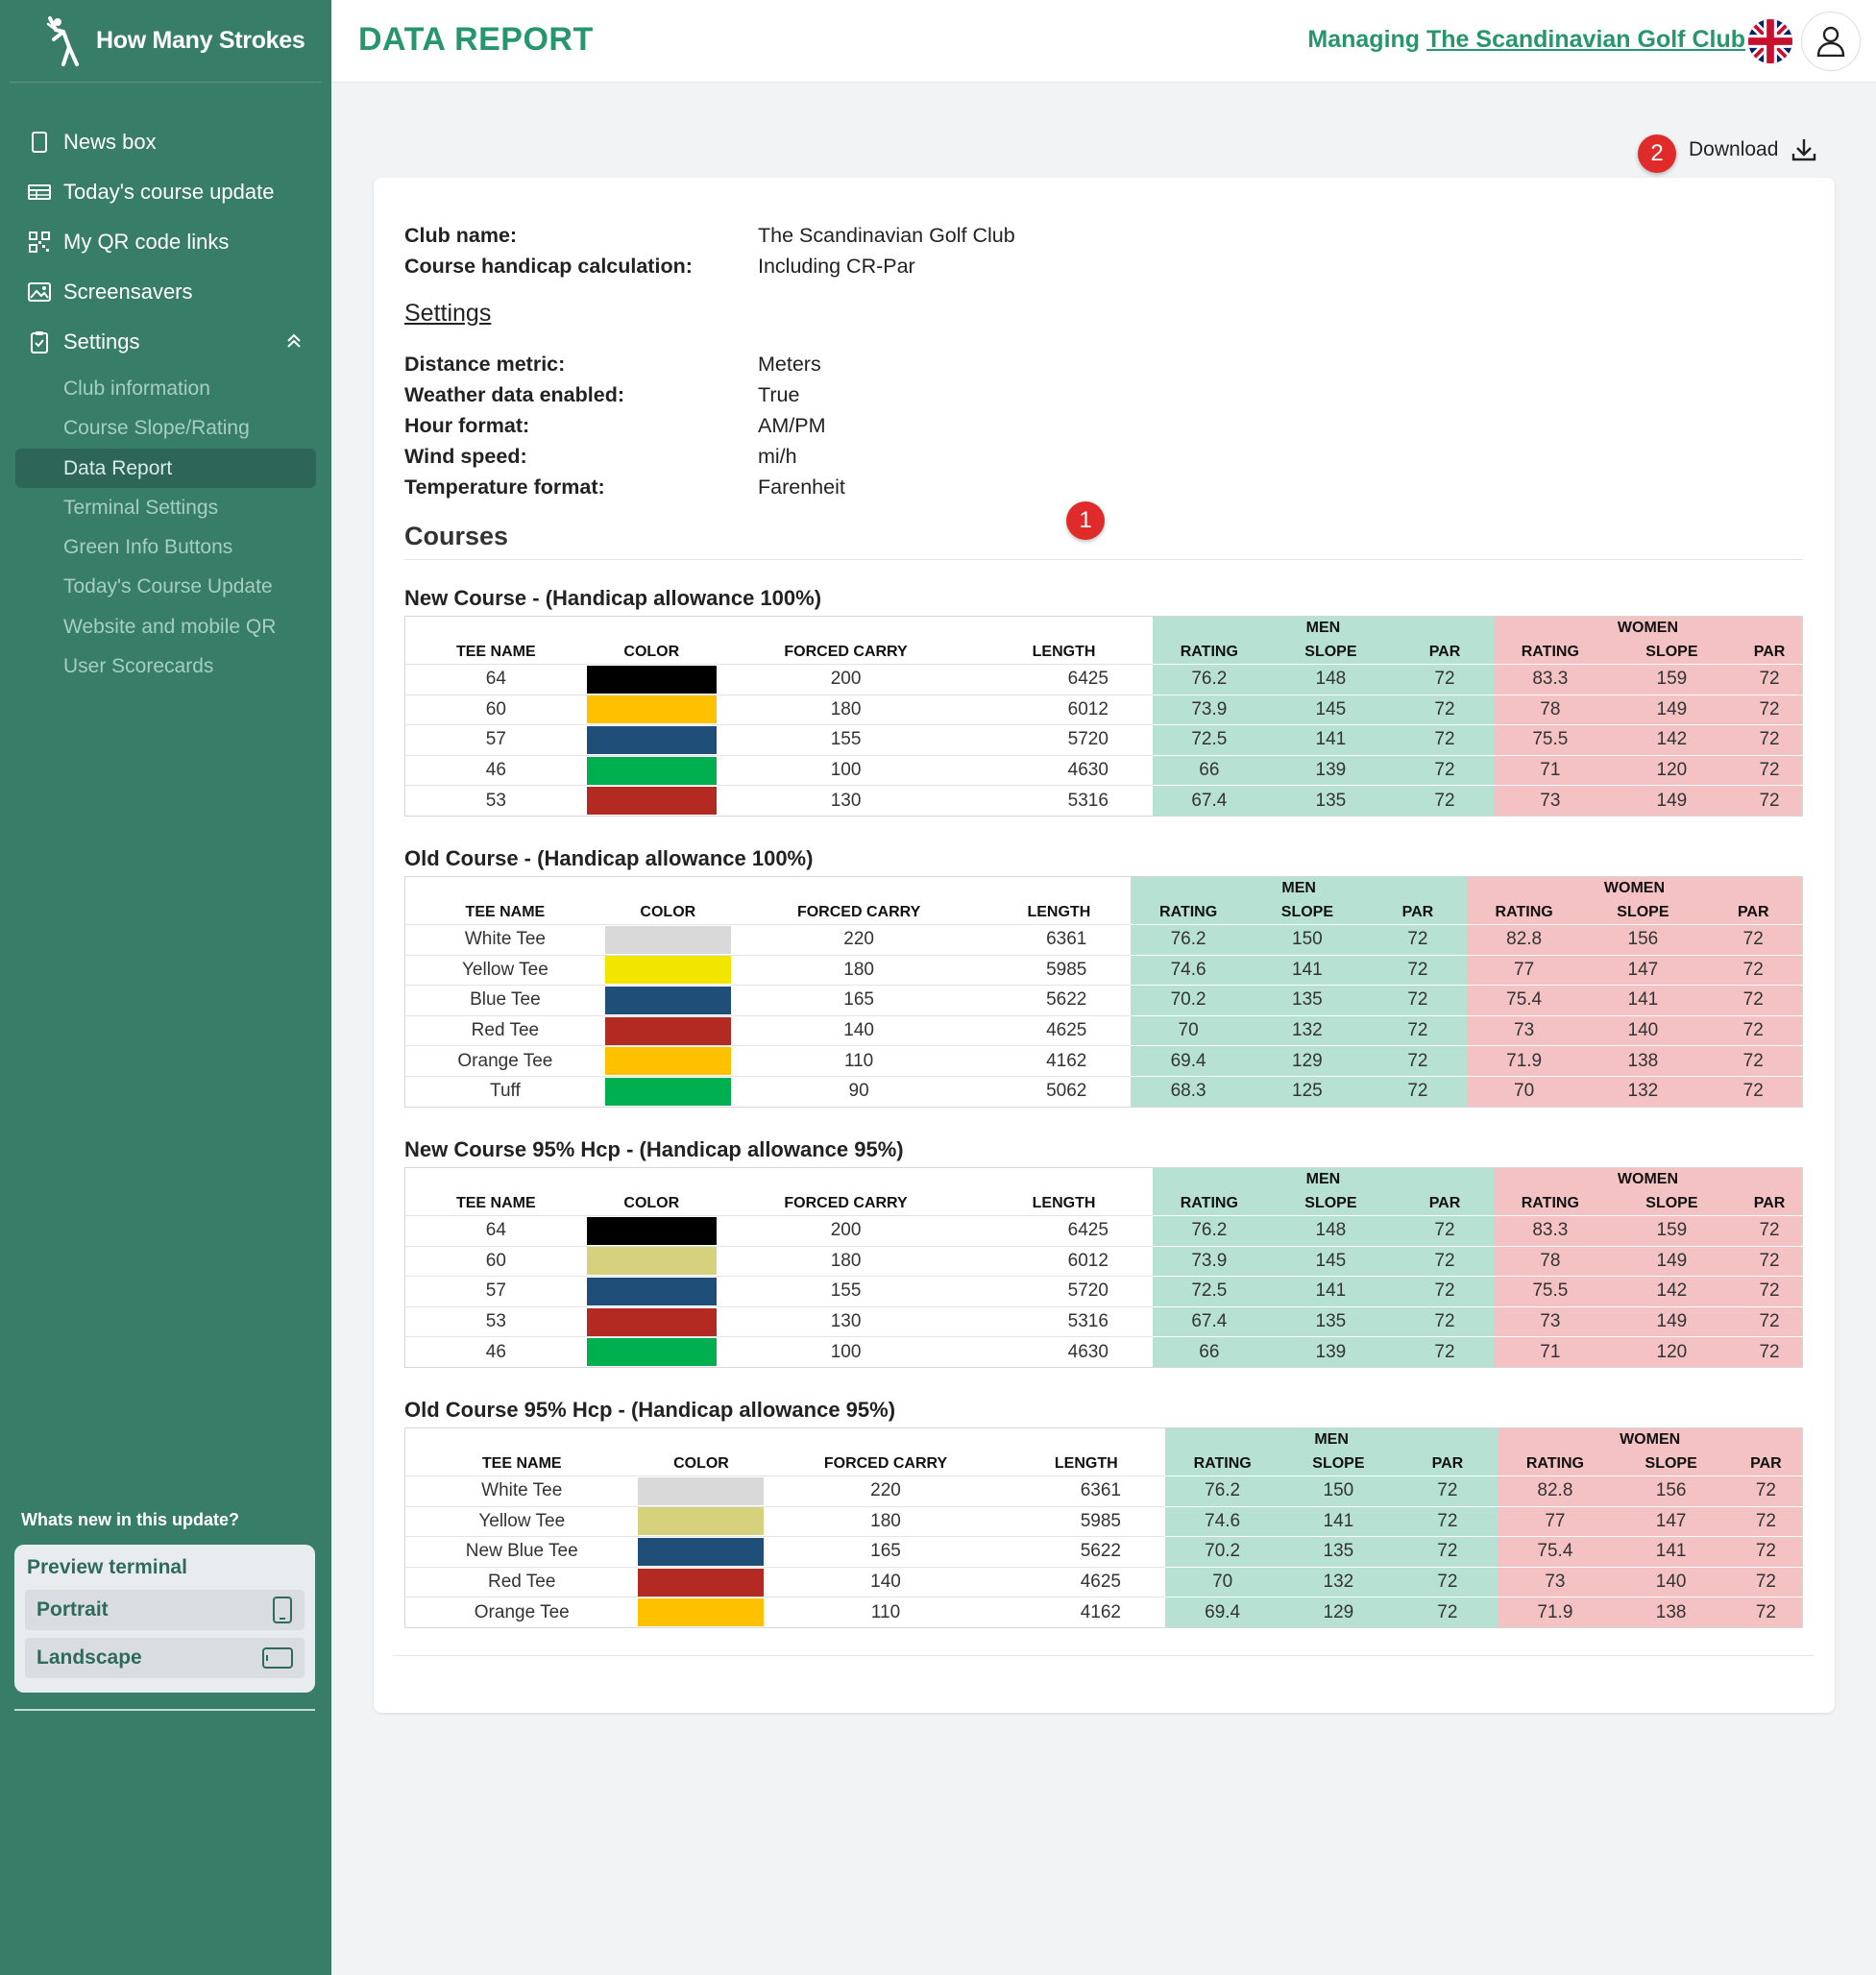 Image resolution: width=1876 pixels, height=1975 pixels. I want to click on women-slope-cell: 140, so click(1671, 1581).